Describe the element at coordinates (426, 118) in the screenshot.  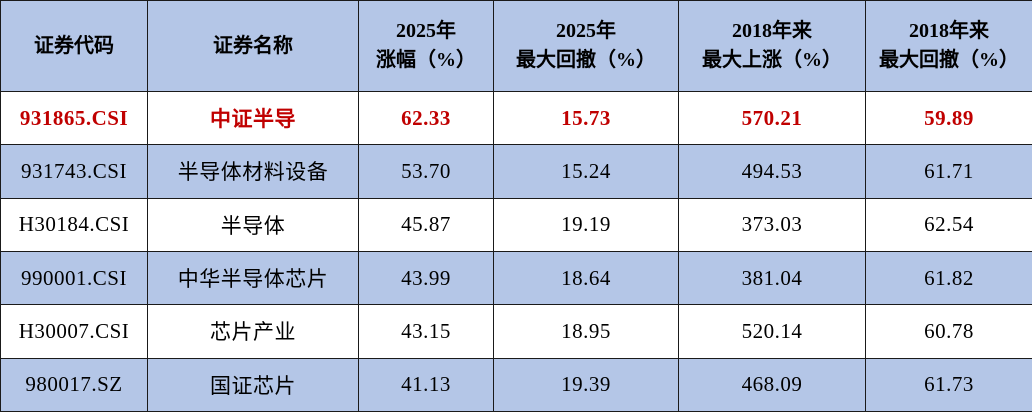
I see `cell-gain-2025: 62.33` at that location.